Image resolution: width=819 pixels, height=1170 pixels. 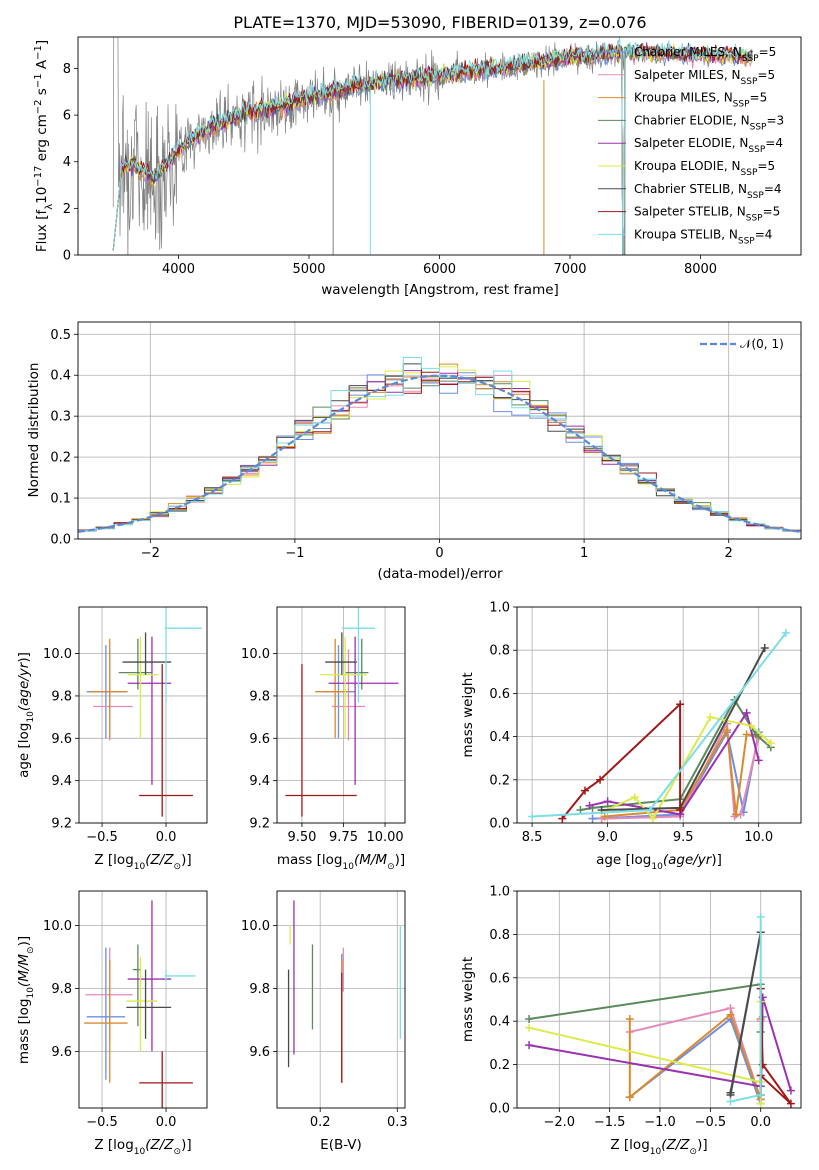 What do you see at coordinates (569, 269) in the screenshot?
I see `x-tick-label: 7000` at bounding box center [569, 269].